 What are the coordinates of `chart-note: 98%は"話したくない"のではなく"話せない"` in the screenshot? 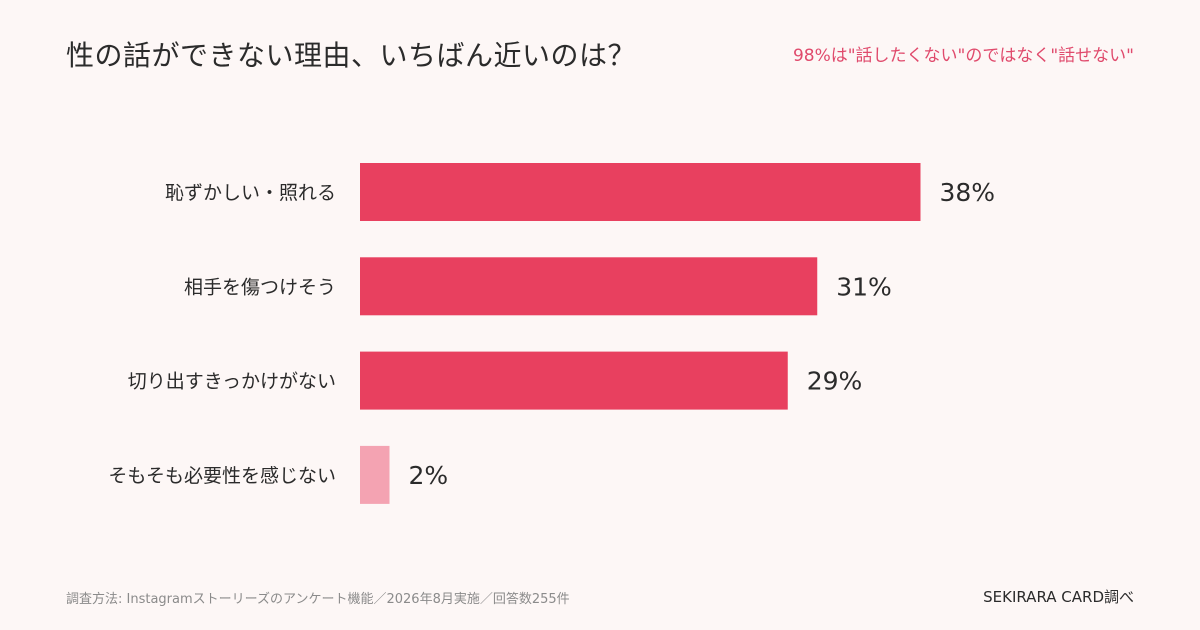 It's located at (963, 56).